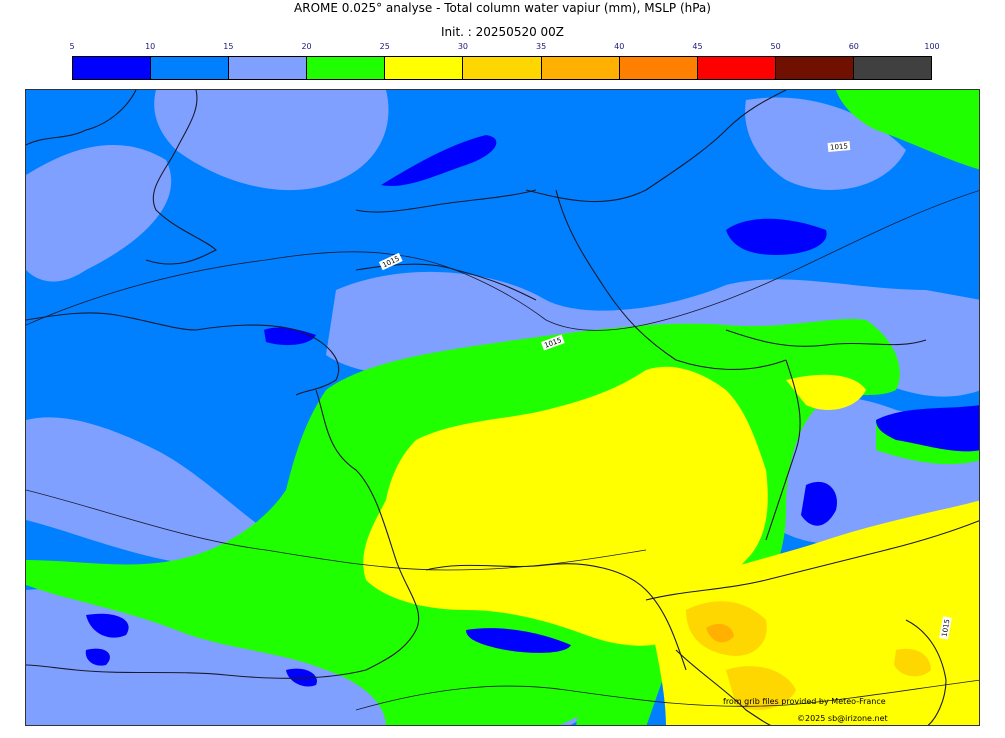 The width and height of the screenshot is (1005, 738). I want to click on colorbar-tick-label: 20, so click(306, 46).